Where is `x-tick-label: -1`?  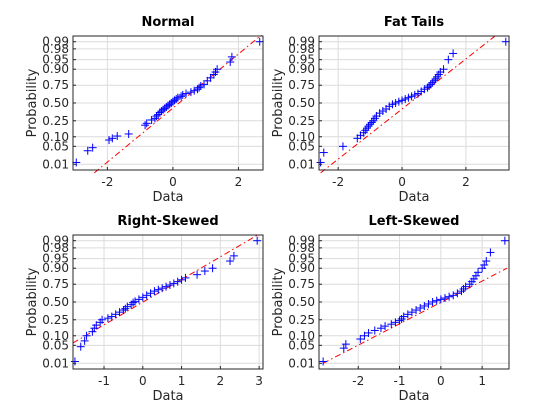
x-tick-label: -1 is located at coordinates (104, 381).